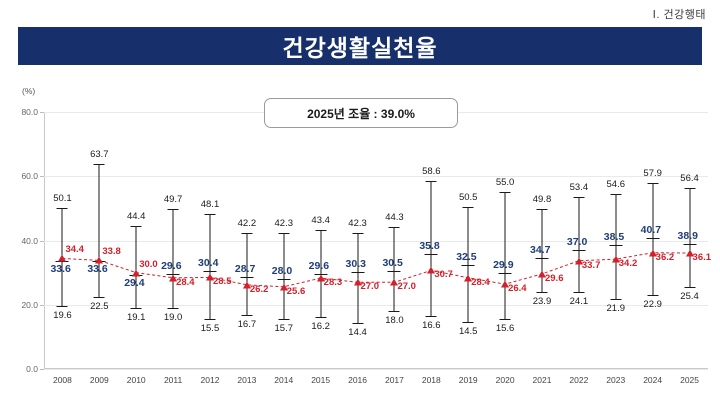 The image size is (720, 405). What do you see at coordinates (357, 332) in the screenshot?
I see `lower-bound-label: 14.4` at bounding box center [357, 332].